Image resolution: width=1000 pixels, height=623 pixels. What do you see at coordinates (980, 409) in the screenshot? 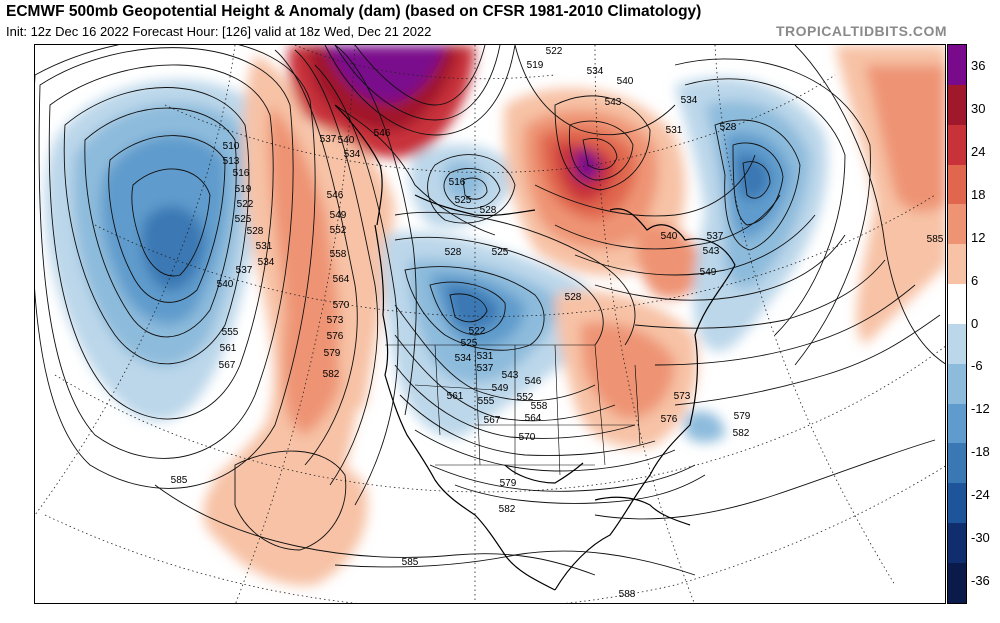
I see `colorbar-label: -12` at bounding box center [980, 409].